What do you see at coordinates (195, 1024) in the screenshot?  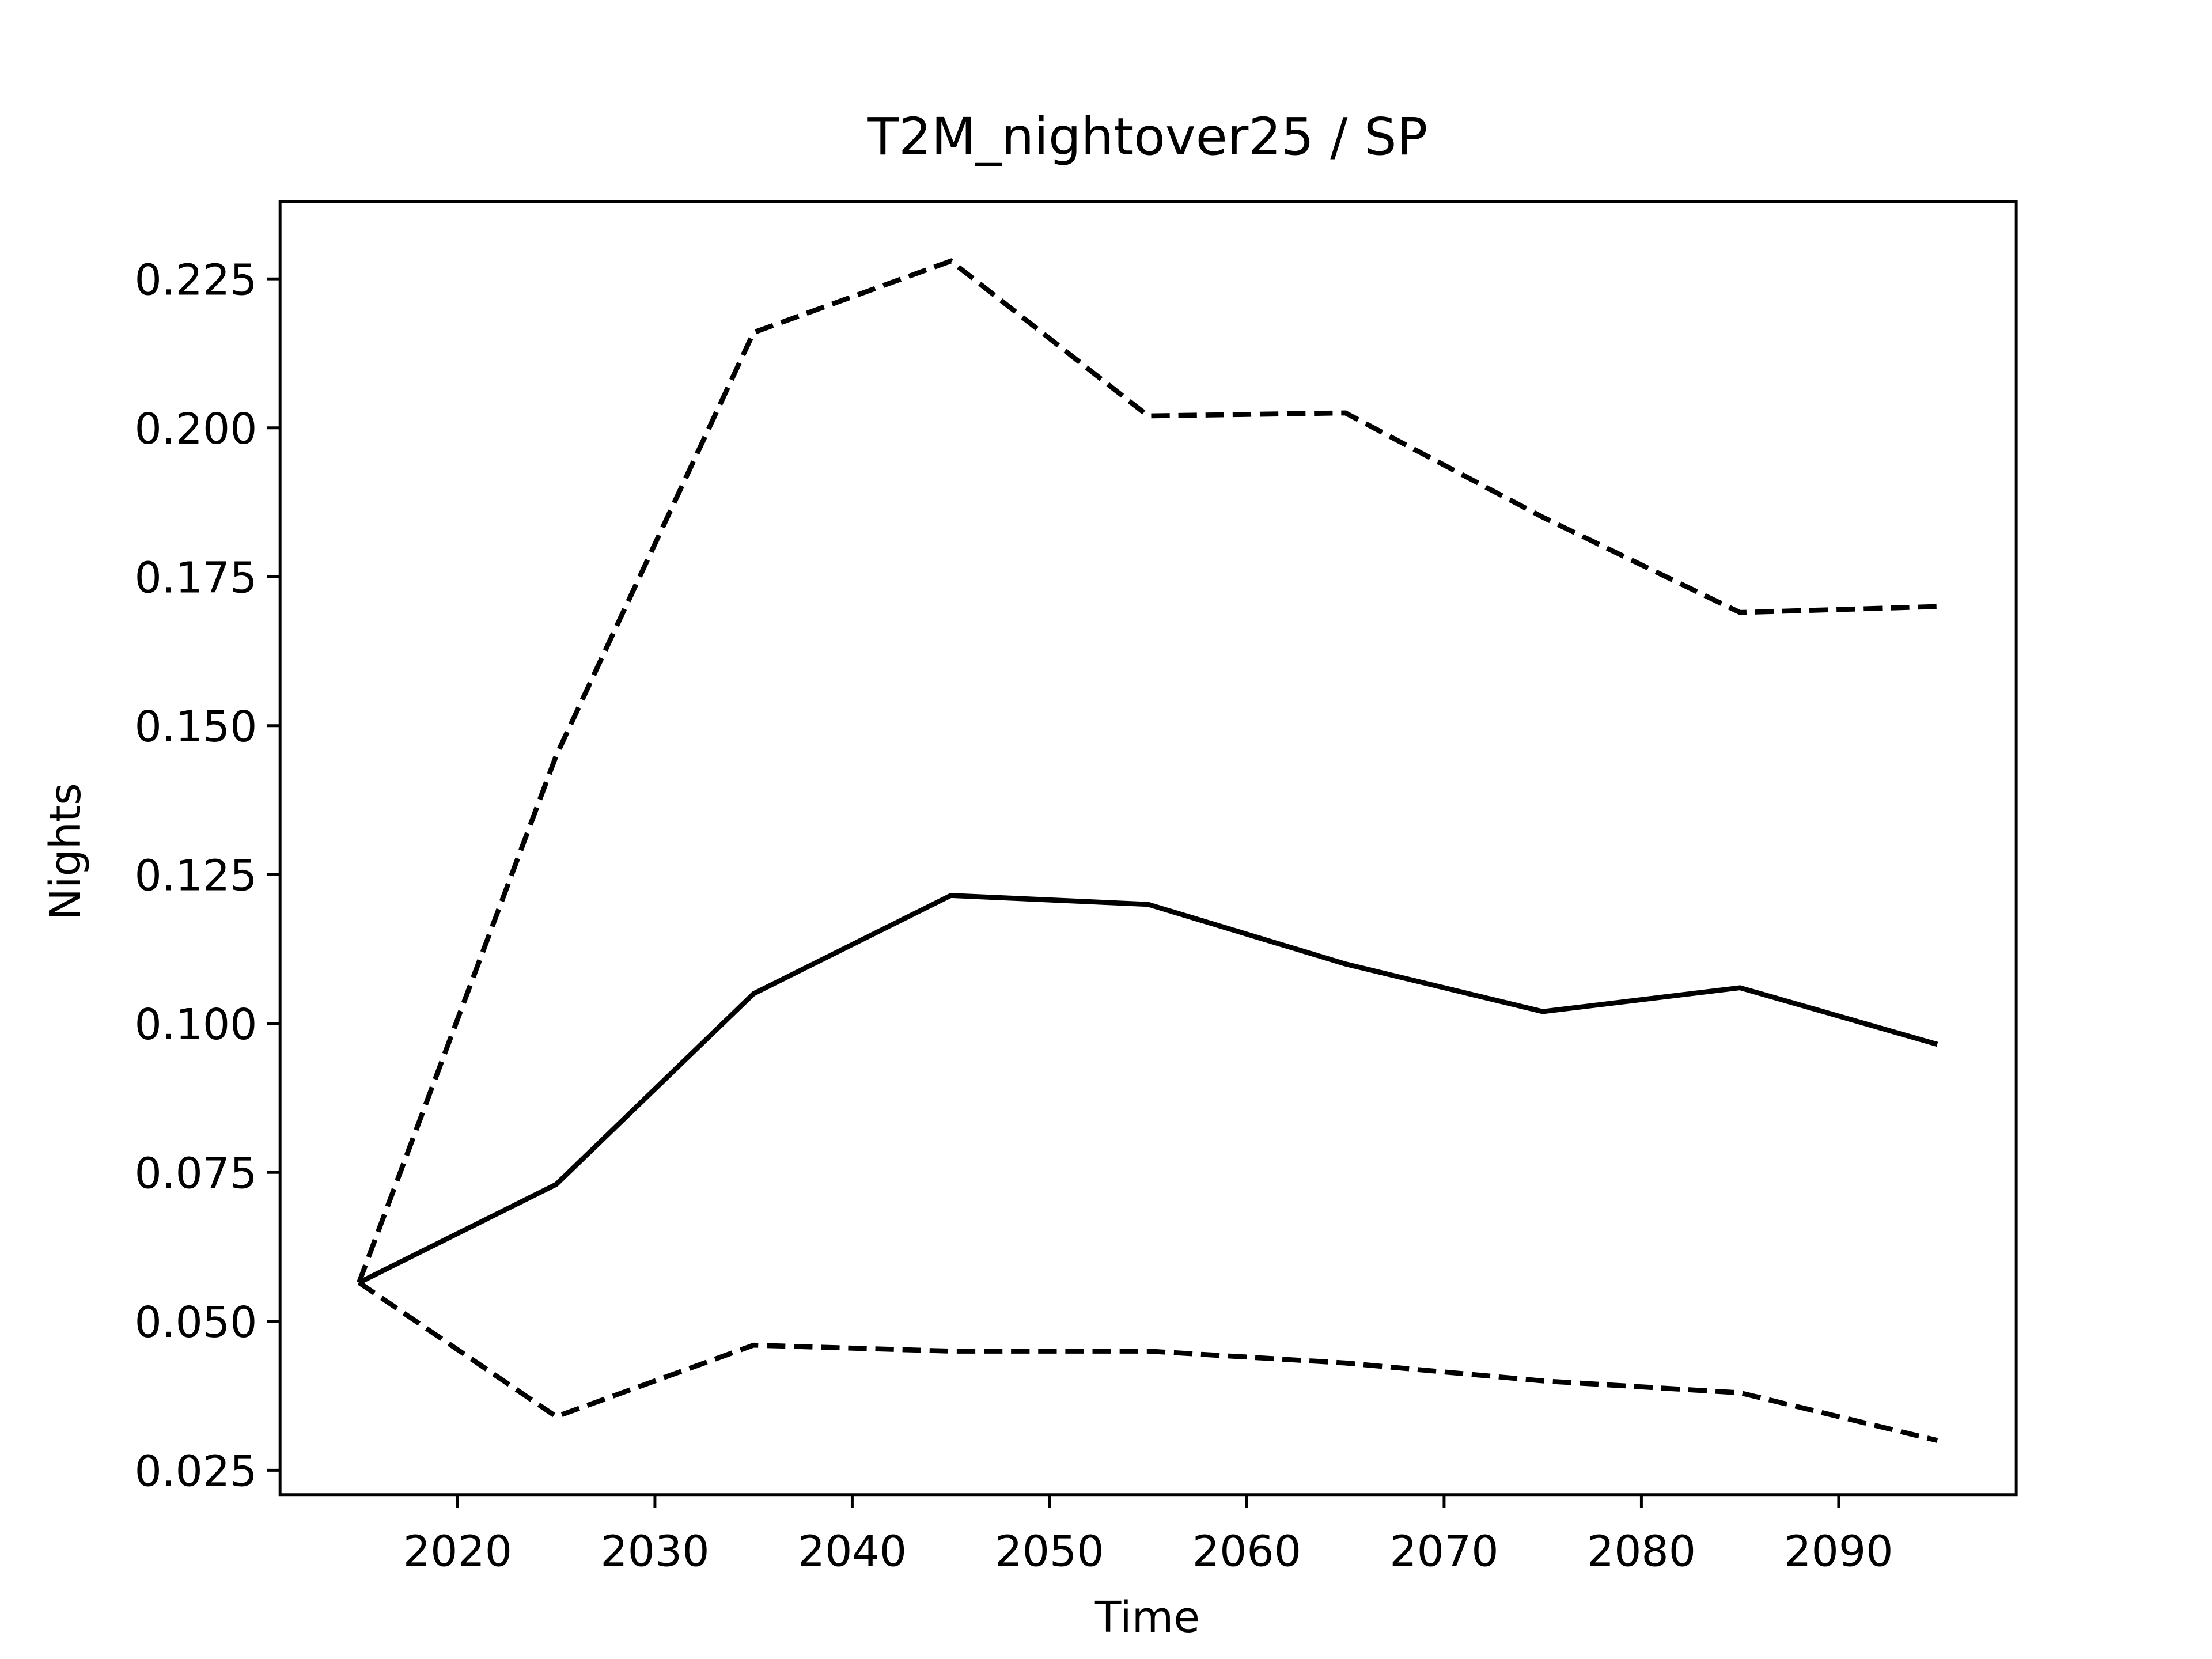 I see `y-tick-label: 0.100` at bounding box center [195, 1024].